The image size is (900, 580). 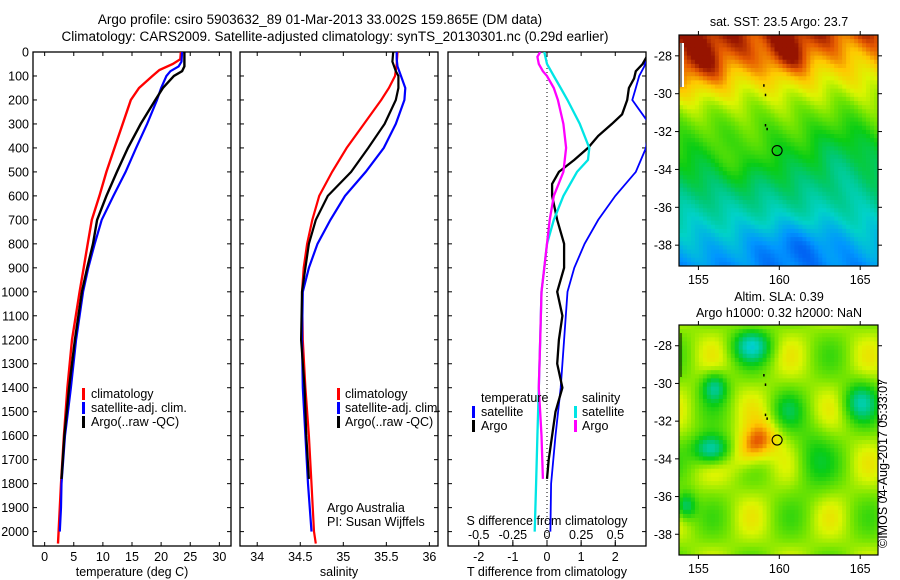 I want to click on salinity-difference-tick-label: -0.5, so click(x=479, y=535).